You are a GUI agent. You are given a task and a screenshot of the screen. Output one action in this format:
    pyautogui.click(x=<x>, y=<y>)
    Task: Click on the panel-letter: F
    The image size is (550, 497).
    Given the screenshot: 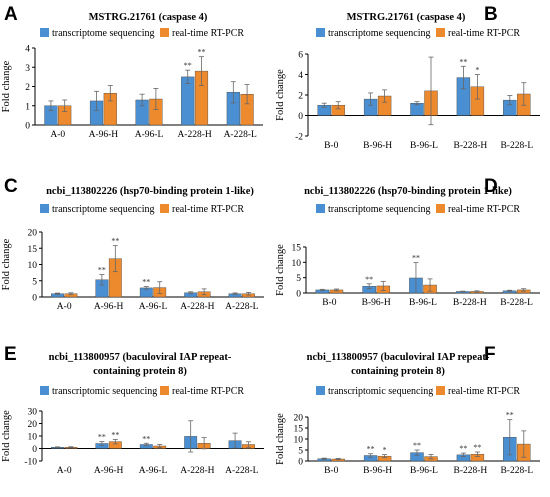 What is the action you would take?
    pyautogui.click(x=490, y=354)
    